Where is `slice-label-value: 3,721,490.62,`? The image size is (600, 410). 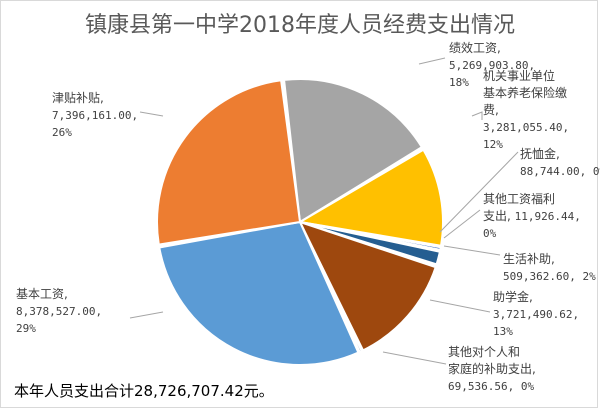
slice-label-value: 3,721,490.62, is located at coordinates (536, 314).